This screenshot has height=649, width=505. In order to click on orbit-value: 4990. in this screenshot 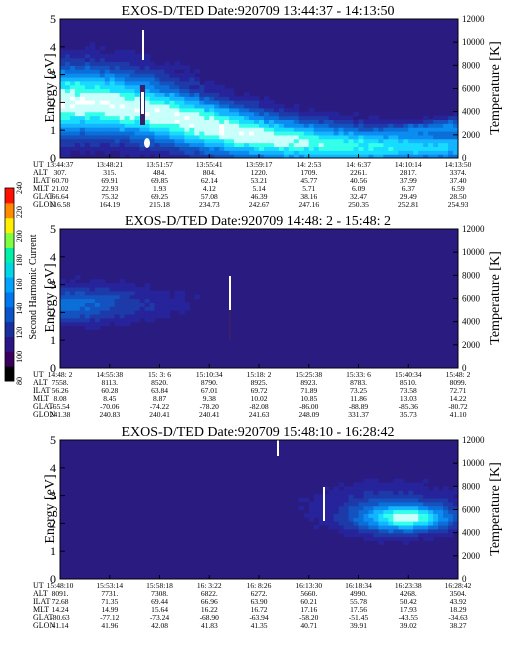, I will do `click(358, 593)`.